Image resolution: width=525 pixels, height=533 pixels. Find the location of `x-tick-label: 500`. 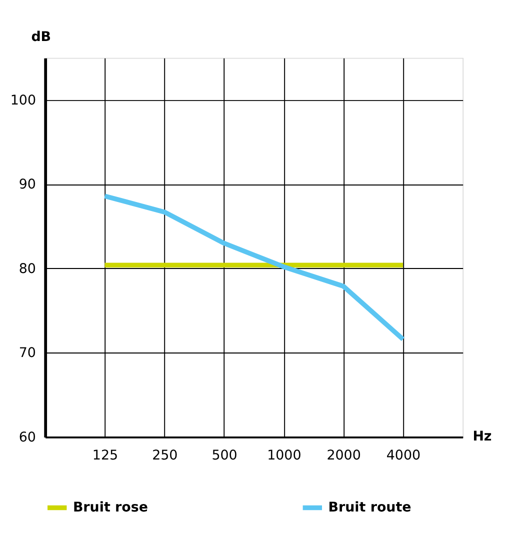

x-tick-label: 500 is located at coordinates (225, 456).